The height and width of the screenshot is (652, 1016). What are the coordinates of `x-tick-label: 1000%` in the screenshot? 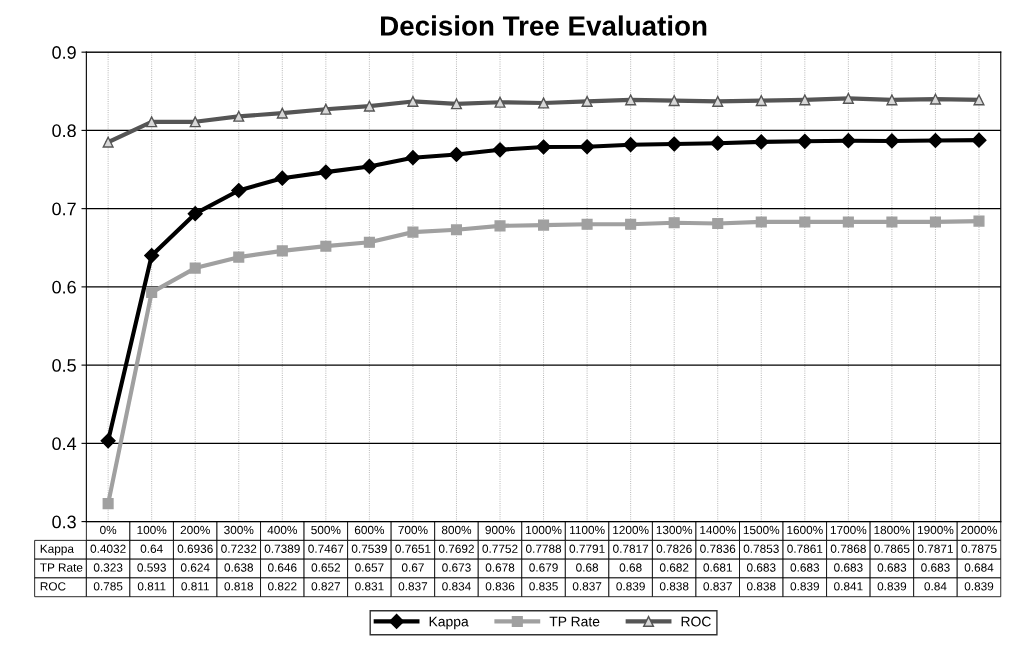 It's located at (544, 530).